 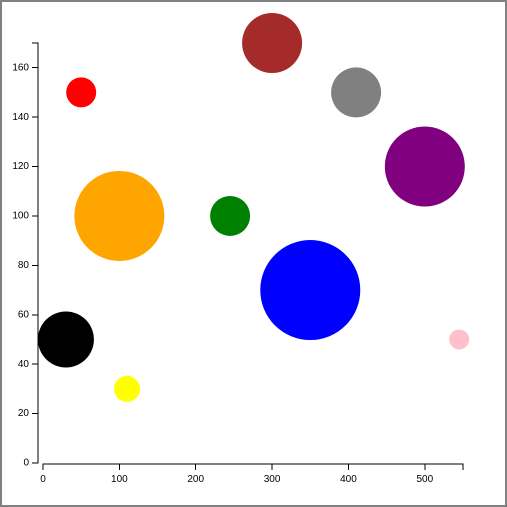 What do you see at coordinates (119, 479) in the screenshot?
I see `x-tick-label: 100` at bounding box center [119, 479].